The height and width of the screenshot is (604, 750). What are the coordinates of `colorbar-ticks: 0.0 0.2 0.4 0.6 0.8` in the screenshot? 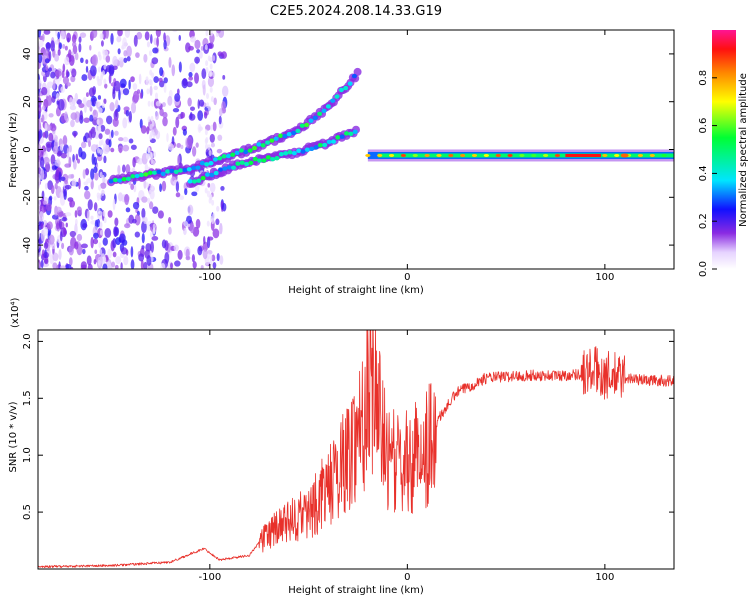 It's located at (707, 173).